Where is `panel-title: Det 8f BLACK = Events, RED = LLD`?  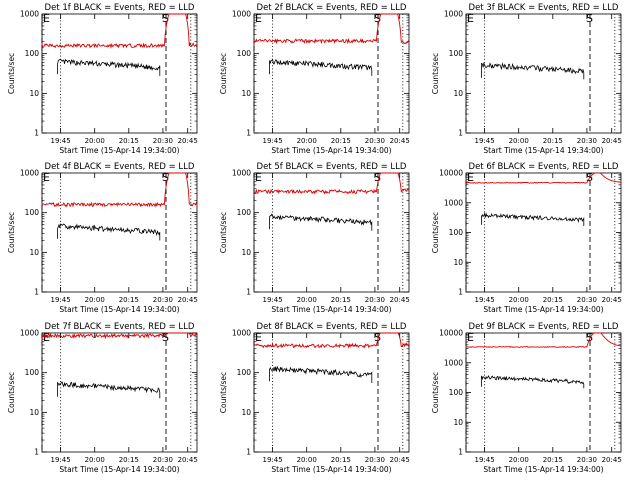
panel-title: Det 8f BLACK = Events, RED = LLD is located at coordinates (332, 327).